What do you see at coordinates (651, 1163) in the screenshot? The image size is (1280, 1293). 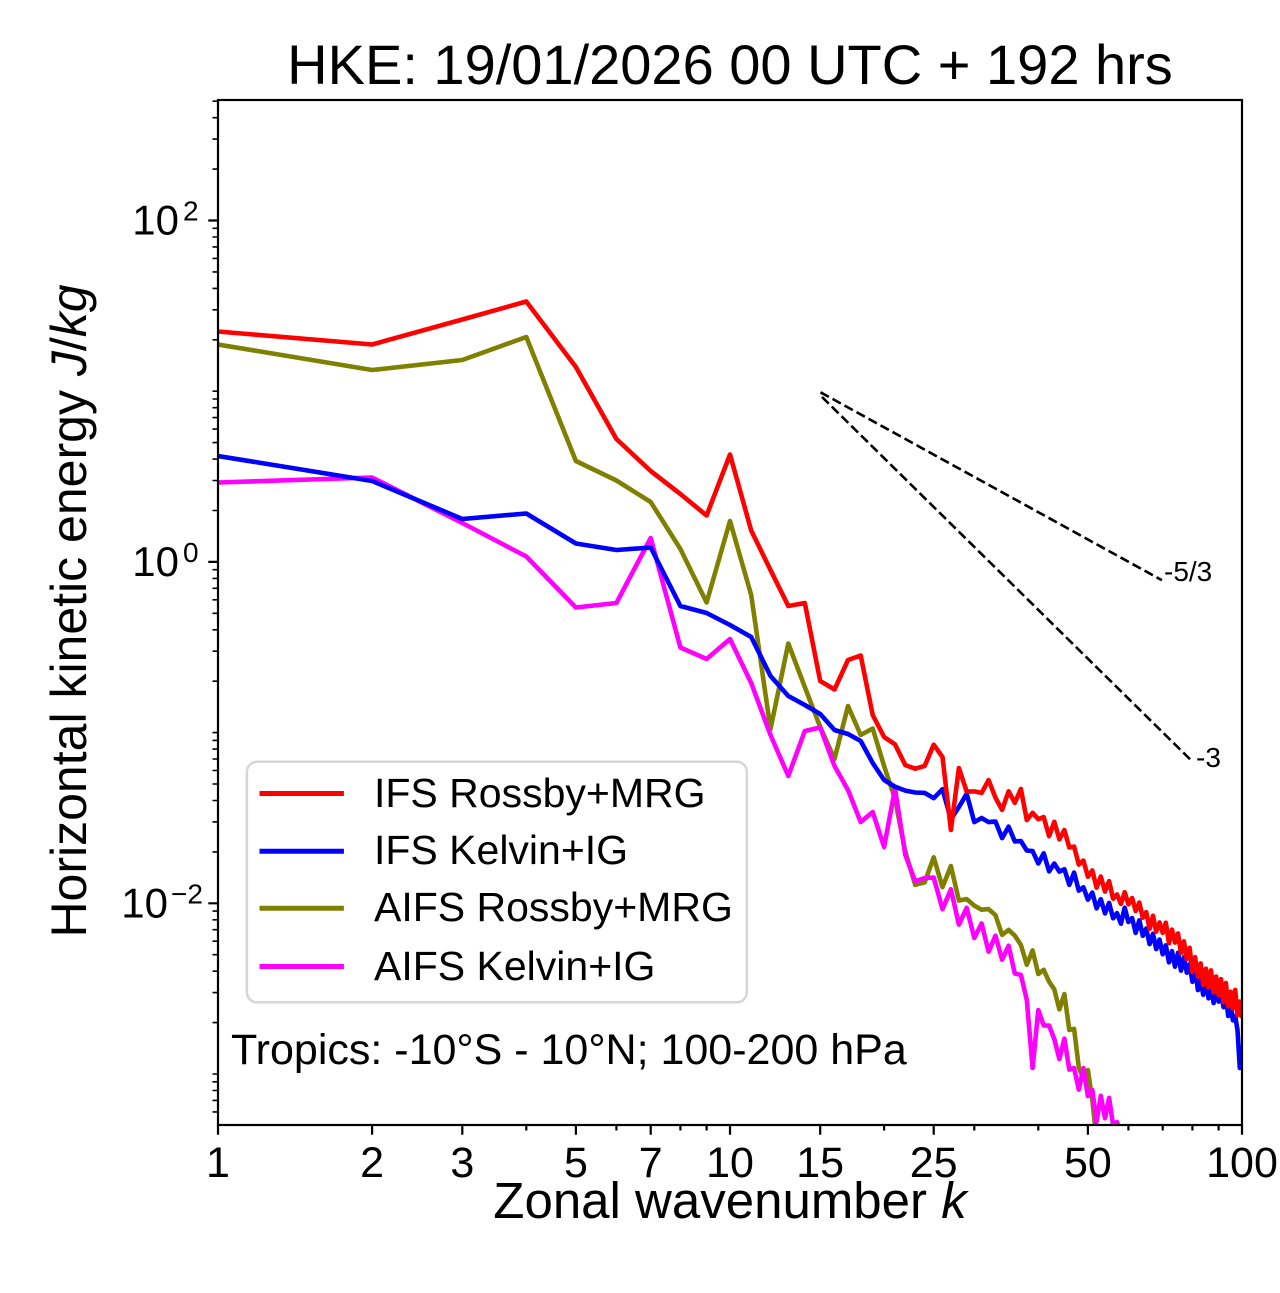 I see `svg-text: 7` at bounding box center [651, 1163].